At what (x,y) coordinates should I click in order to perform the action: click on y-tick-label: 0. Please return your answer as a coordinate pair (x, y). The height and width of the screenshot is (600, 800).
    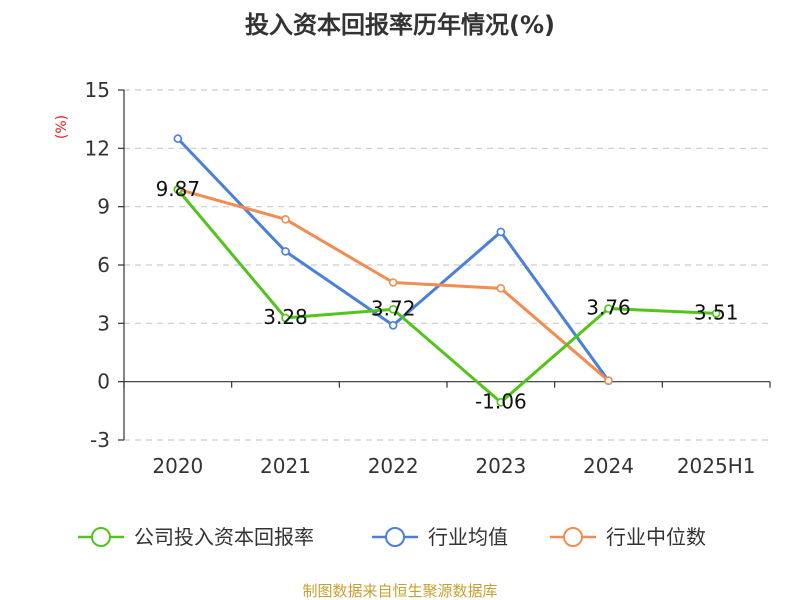
    Looking at the image, I should click on (103, 382).